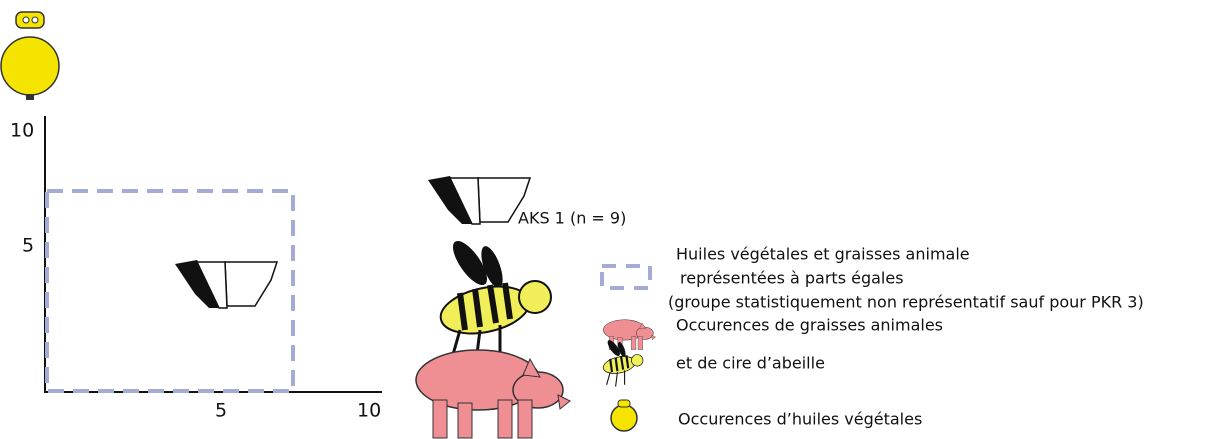 The height and width of the screenshot is (439, 1226). What do you see at coordinates (809, 325) in the screenshot?
I see `legend-text: Occurences de graisses animales` at bounding box center [809, 325].